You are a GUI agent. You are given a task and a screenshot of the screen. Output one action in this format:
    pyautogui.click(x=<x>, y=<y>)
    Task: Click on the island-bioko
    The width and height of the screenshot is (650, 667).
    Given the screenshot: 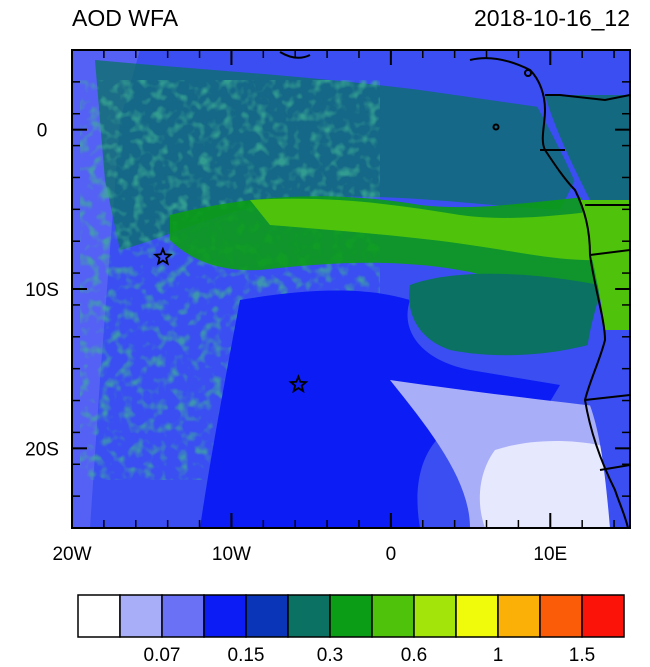 What is the action you would take?
    pyautogui.click(x=528, y=73)
    